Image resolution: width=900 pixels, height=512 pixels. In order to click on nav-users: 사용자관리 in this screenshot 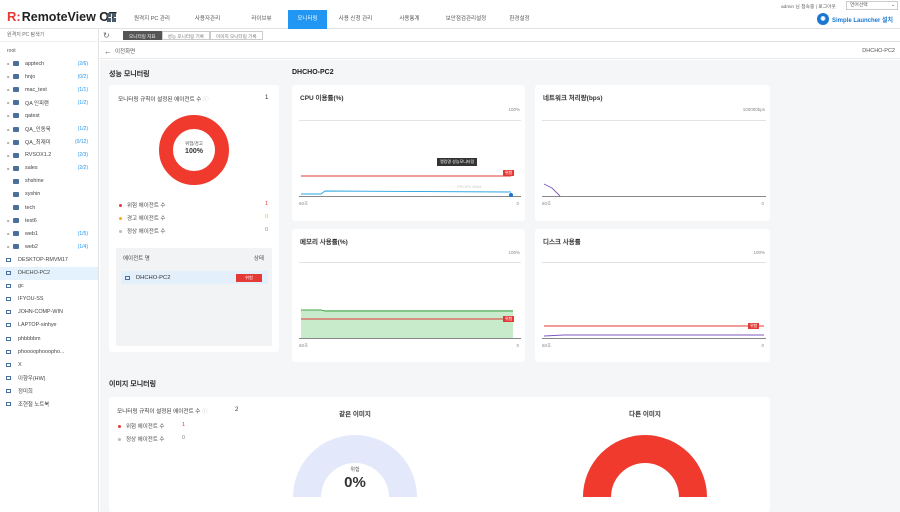, I will do `click(207, 19)`.